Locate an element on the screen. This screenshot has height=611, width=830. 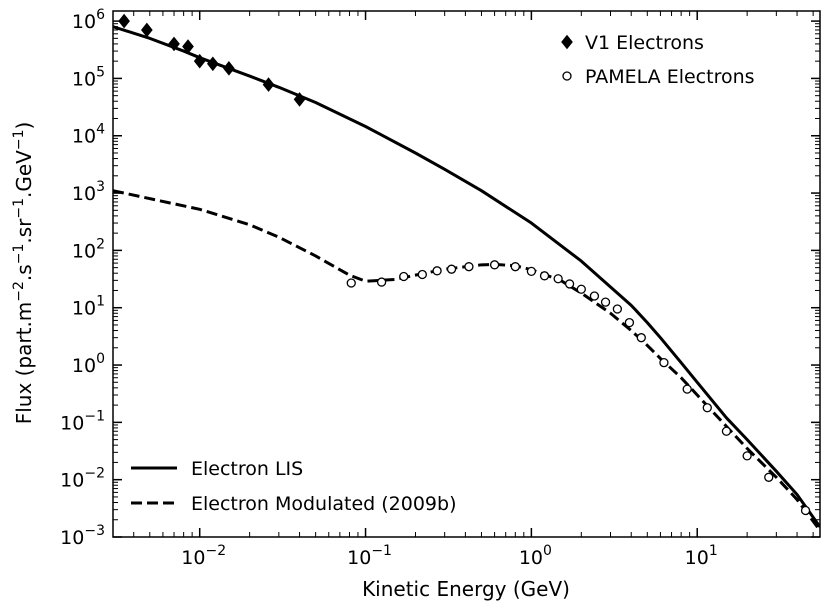
y-tick-label-exp: 5 is located at coordinates (100, 72).